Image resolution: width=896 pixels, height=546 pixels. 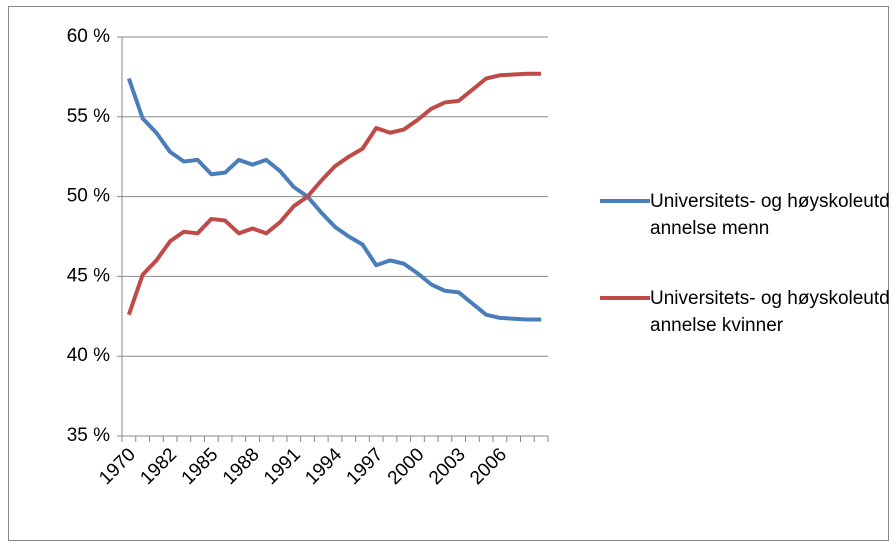 What do you see at coordinates (88, 275) in the screenshot?
I see `y-tick-label: 45 %` at bounding box center [88, 275].